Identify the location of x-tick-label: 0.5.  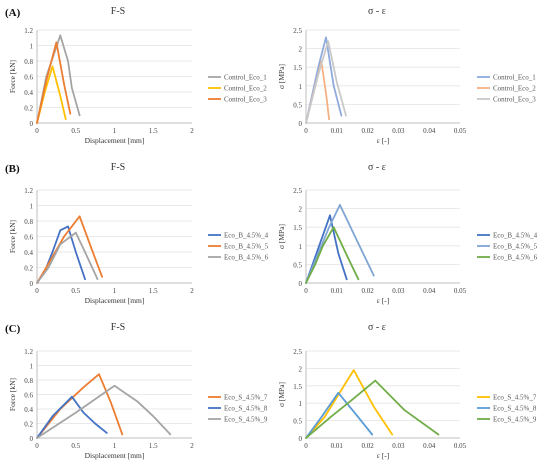
(75, 291).